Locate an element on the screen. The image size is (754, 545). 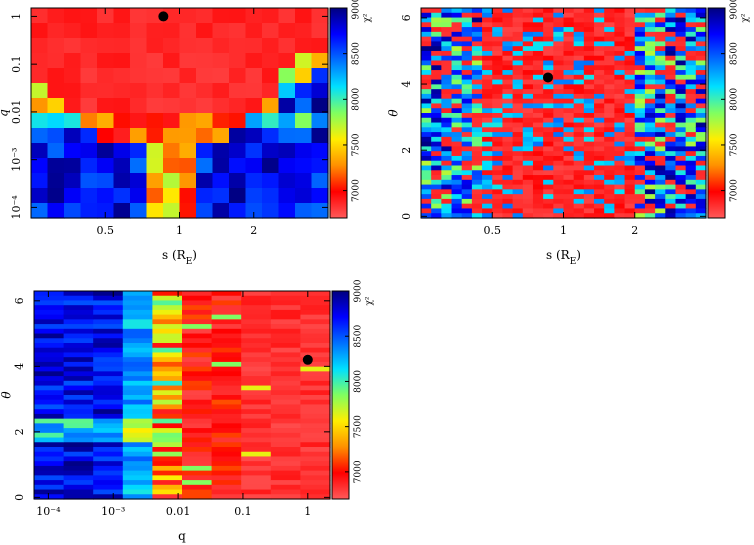
y-tick-label: 10⁻⁴ is located at coordinates (16, 207).